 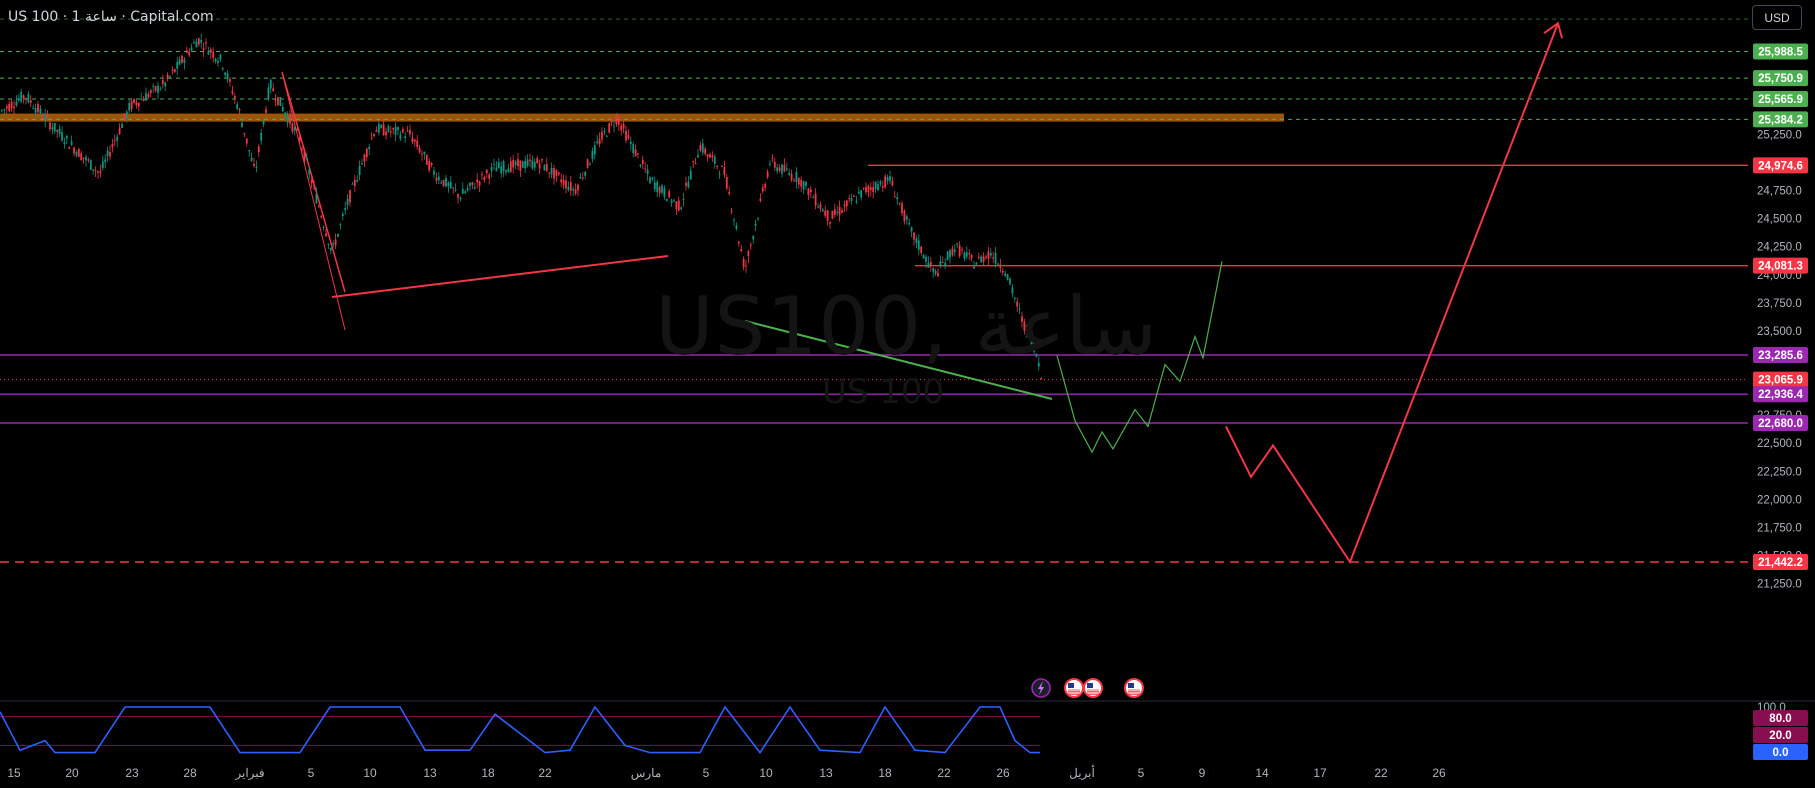 I want to click on time-tick-label: 26, so click(x=1439, y=773).